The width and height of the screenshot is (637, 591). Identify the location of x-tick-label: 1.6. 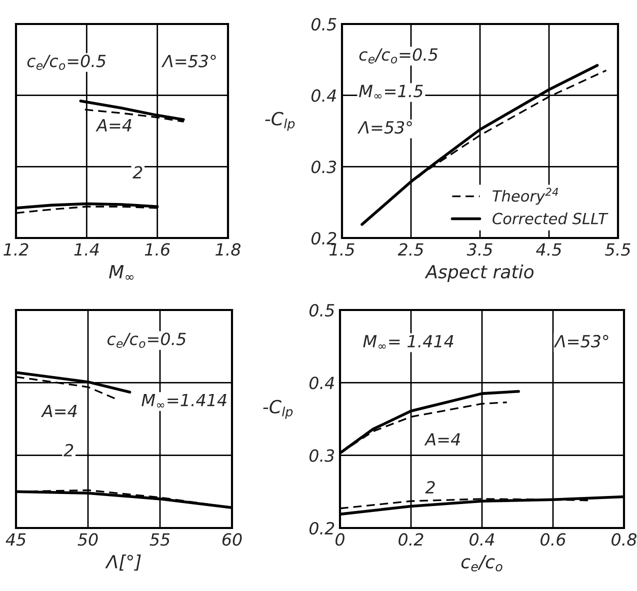
(157, 249).